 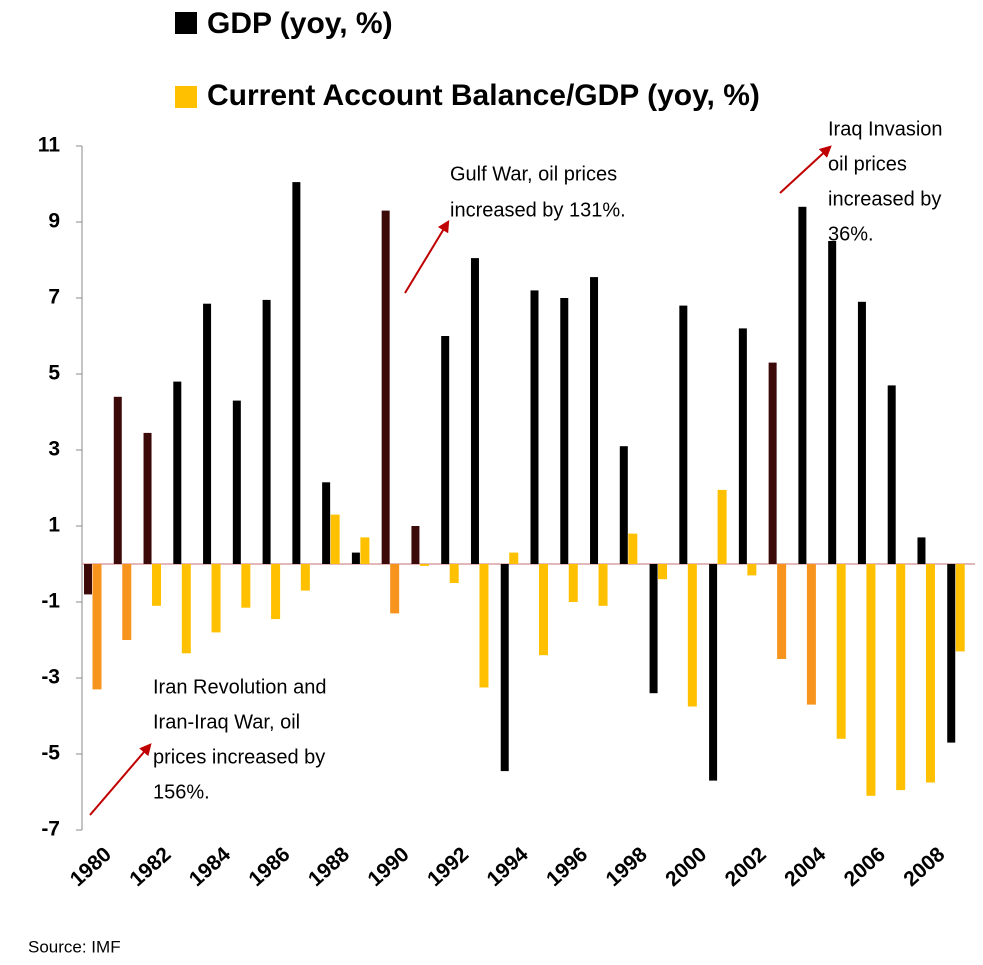 What do you see at coordinates (300, 23) in the screenshot?
I see `legend-label: GDP (yoy, %)` at bounding box center [300, 23].